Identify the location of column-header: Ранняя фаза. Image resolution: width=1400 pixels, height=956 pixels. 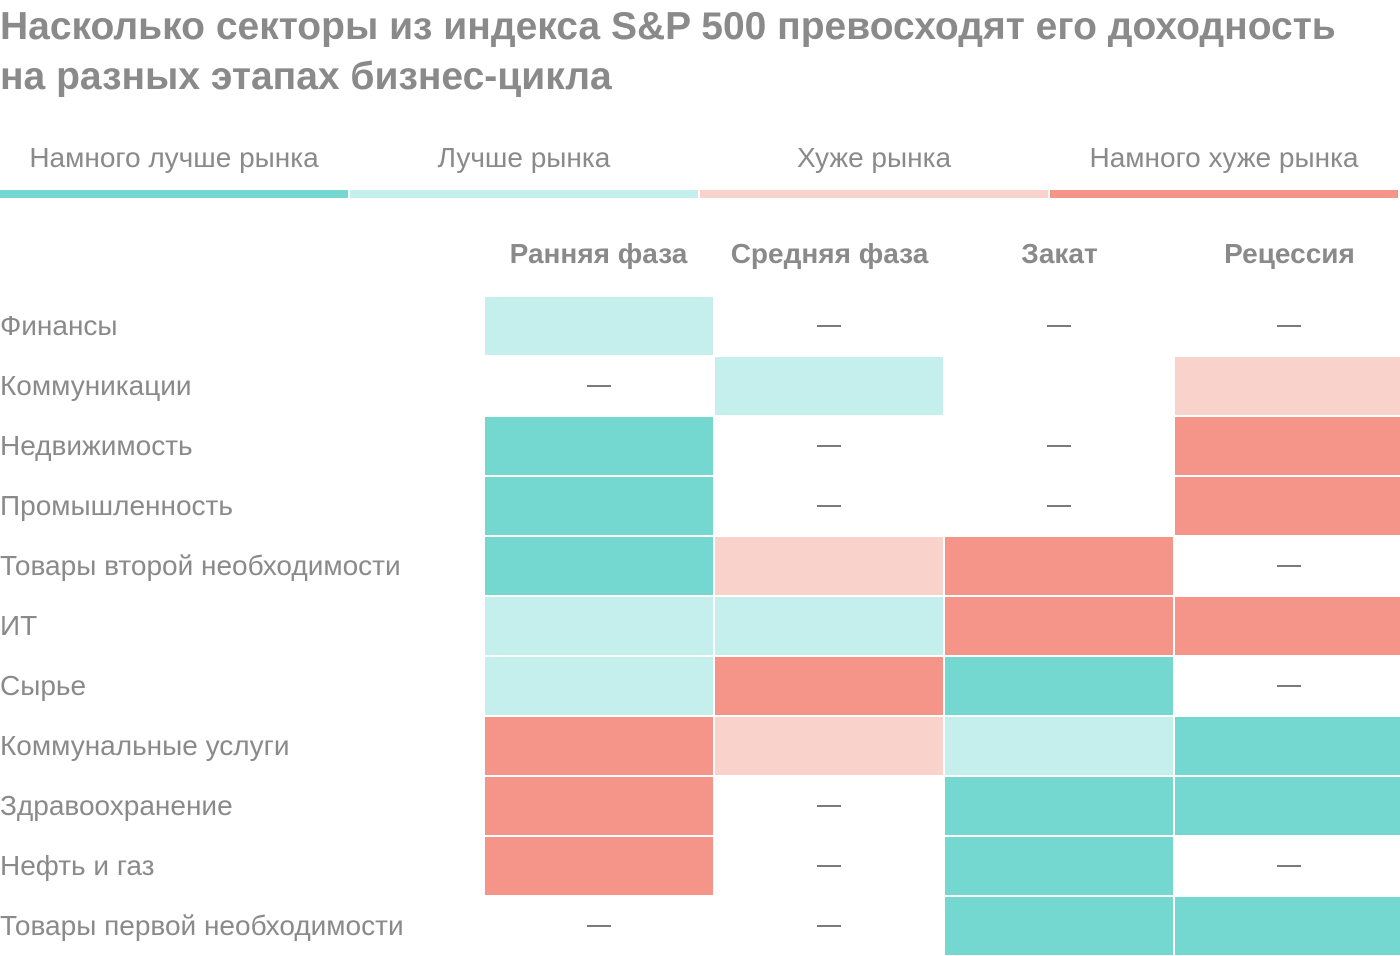
(598, 253).